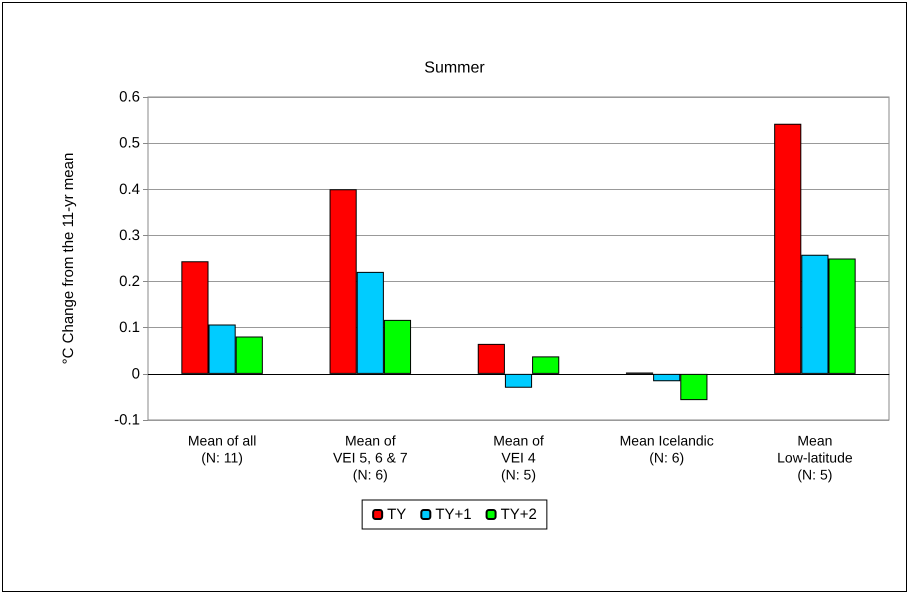 The height and width of the screenshot is (596, 911). I want to click on y-tick-label: 0.3, so click(129, 235).